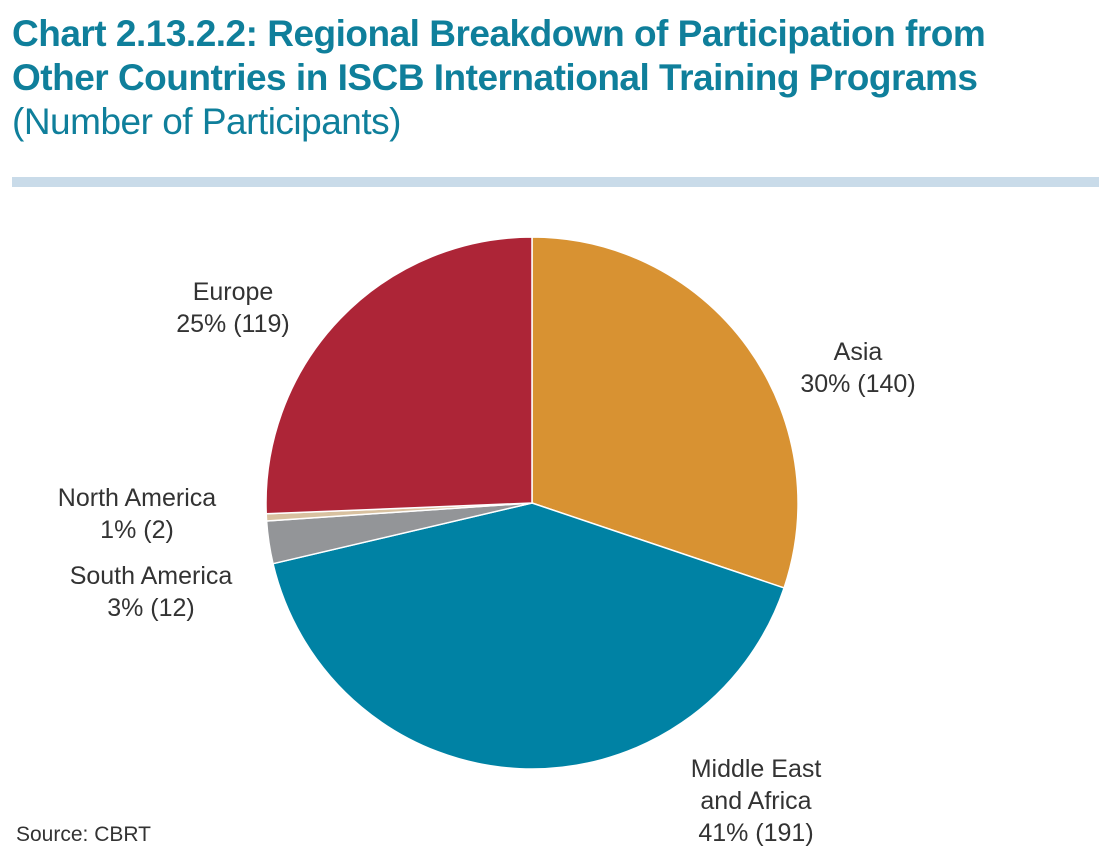  I want to click on slice-label-asia: Asia 30% (140), so click(857, 368).